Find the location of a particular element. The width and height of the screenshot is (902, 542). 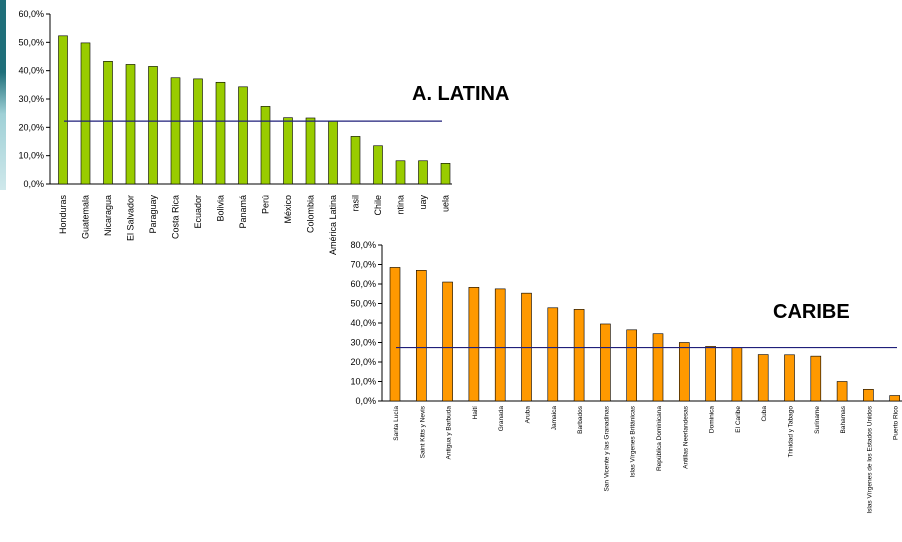

caribe-category-label: Bahamas is located at coordinates (843, 419).